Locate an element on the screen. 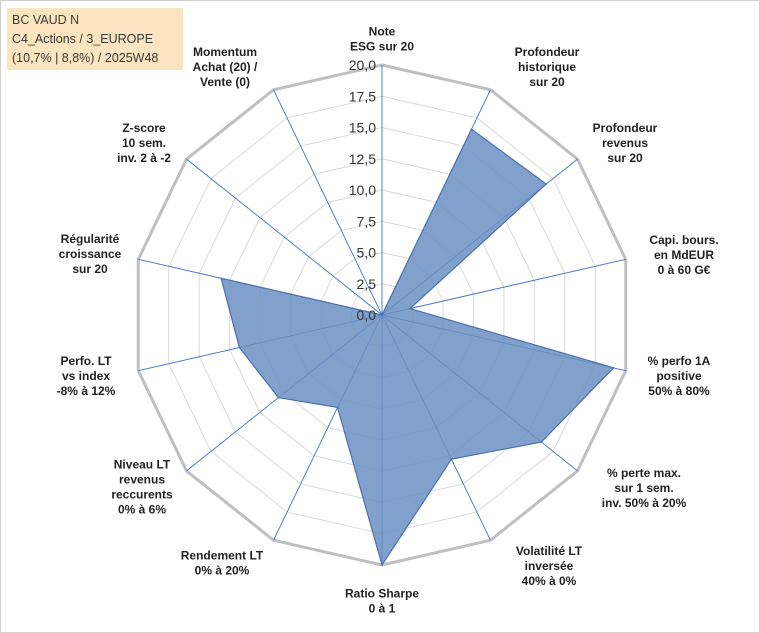  axis-label: Momentum Achat (20) / Vente (0) is located at coordinates (225, 67).